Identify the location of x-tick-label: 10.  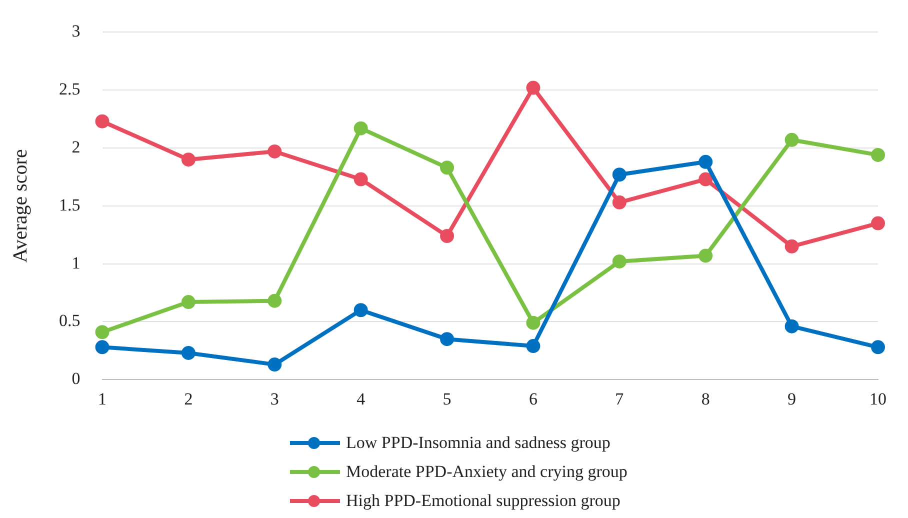
(878, 398).